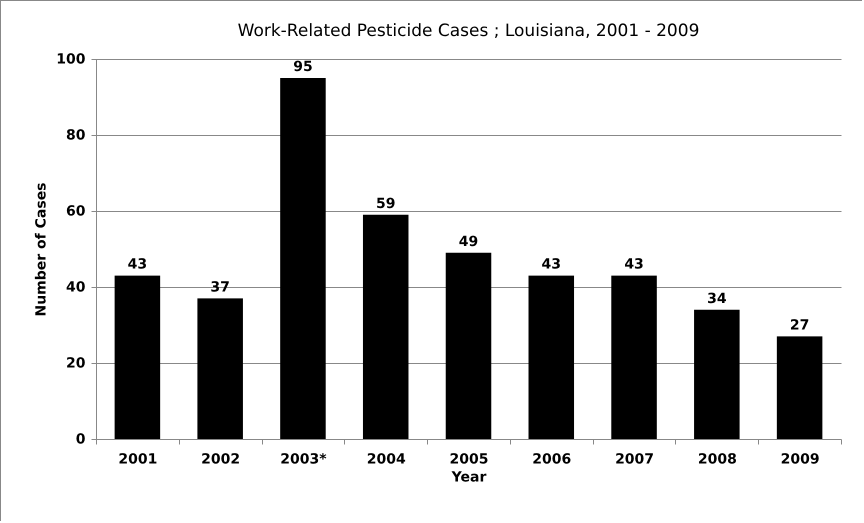 Image resolution: width=864 pixels, height=523 pixels. Describe the element at coordinates (469, 31) in the screenshot. I see `chart-title: Work-Related Pesticide Cases ; Louisiana, 2001 - 2009` at that location.